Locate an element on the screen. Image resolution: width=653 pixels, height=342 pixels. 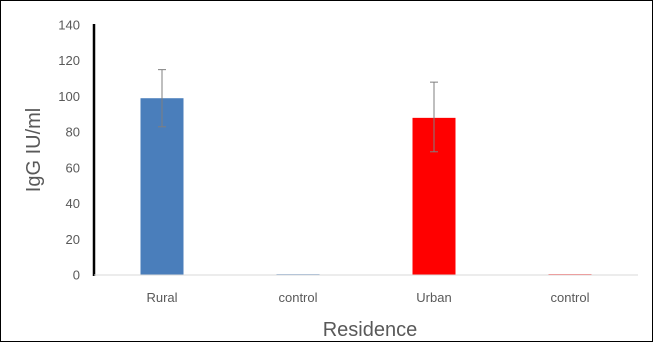
category-labels: Rural control Urban control is located at coordinates (367, 297).